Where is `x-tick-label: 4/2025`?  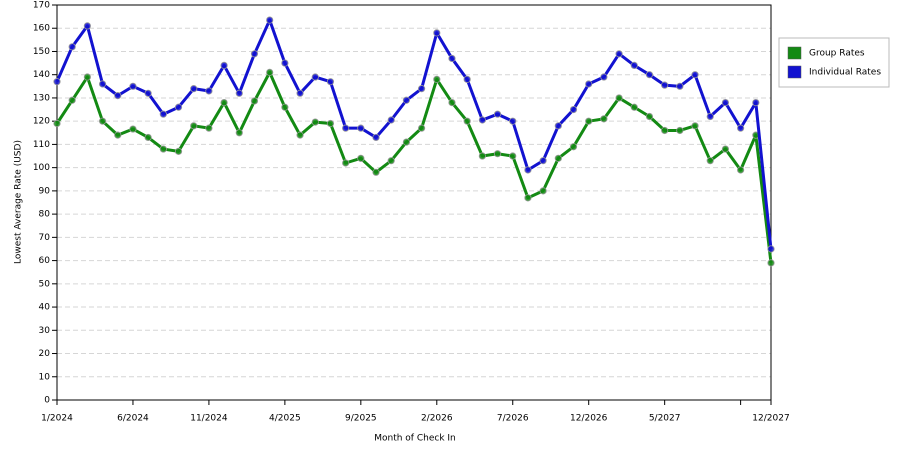
x-tick-label: 4/2025 is located at coordinates (285, 419).